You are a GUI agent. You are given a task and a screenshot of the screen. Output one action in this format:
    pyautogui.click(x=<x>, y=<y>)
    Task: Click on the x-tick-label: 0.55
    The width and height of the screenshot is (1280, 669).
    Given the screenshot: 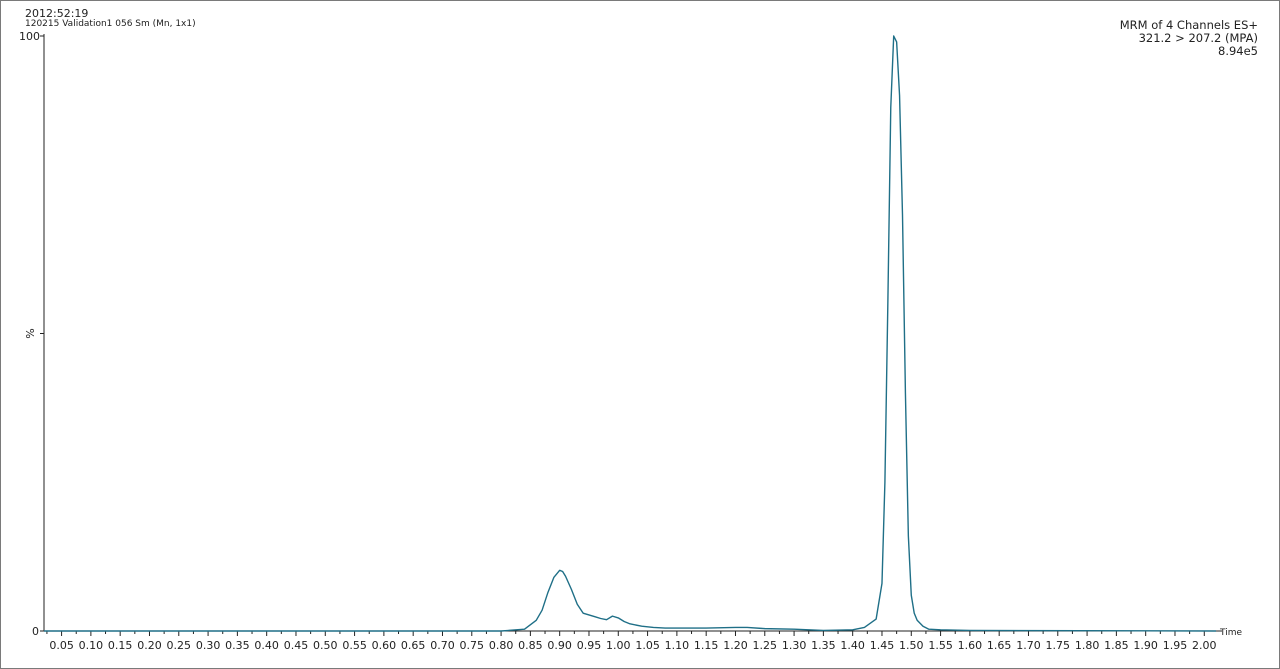 What is the action you would take?
    pyautogui.click(x=354, y=645)
    